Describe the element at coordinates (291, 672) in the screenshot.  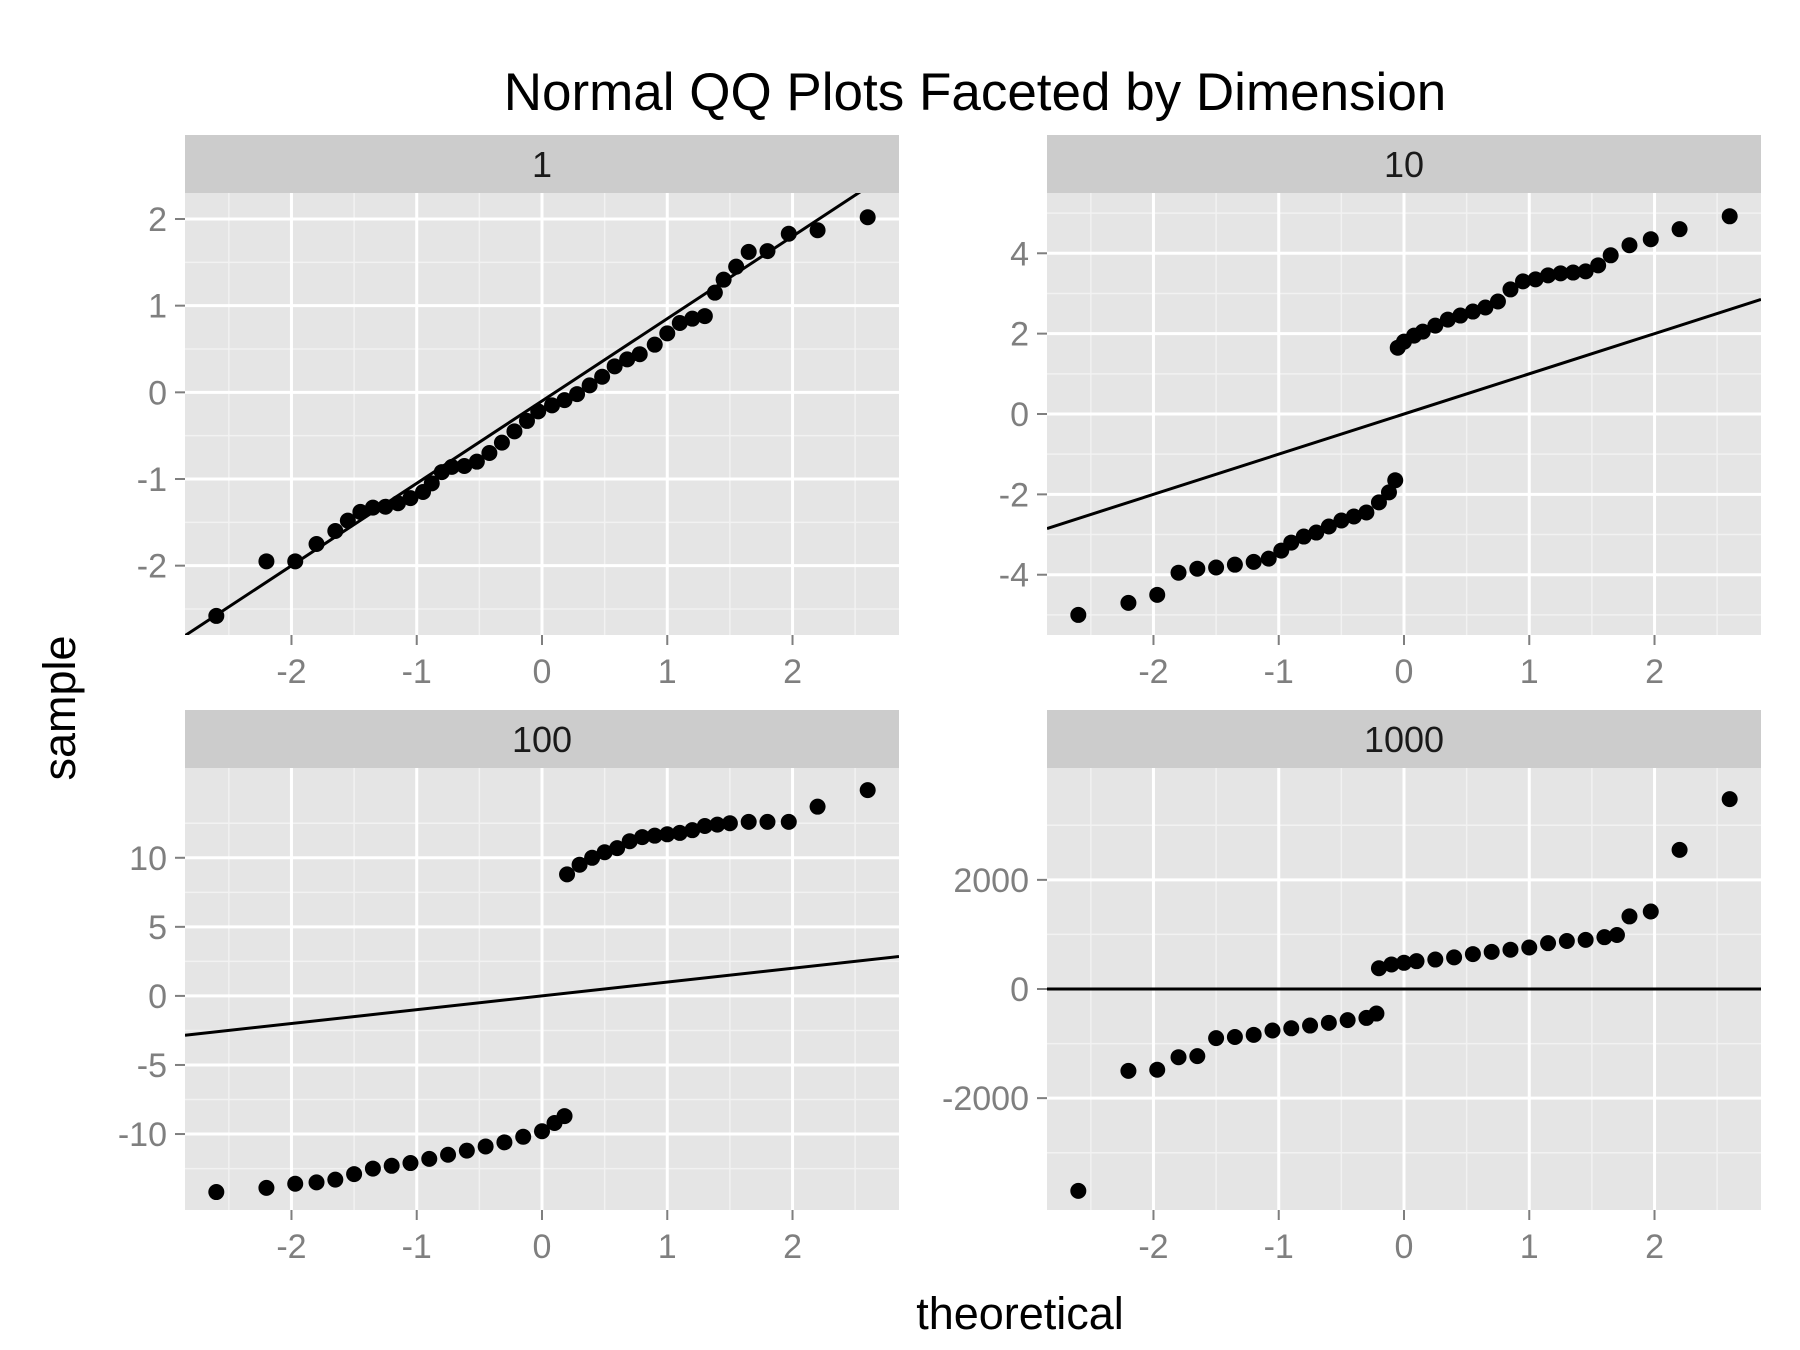
I see `x-tick-label: -2` at that location.